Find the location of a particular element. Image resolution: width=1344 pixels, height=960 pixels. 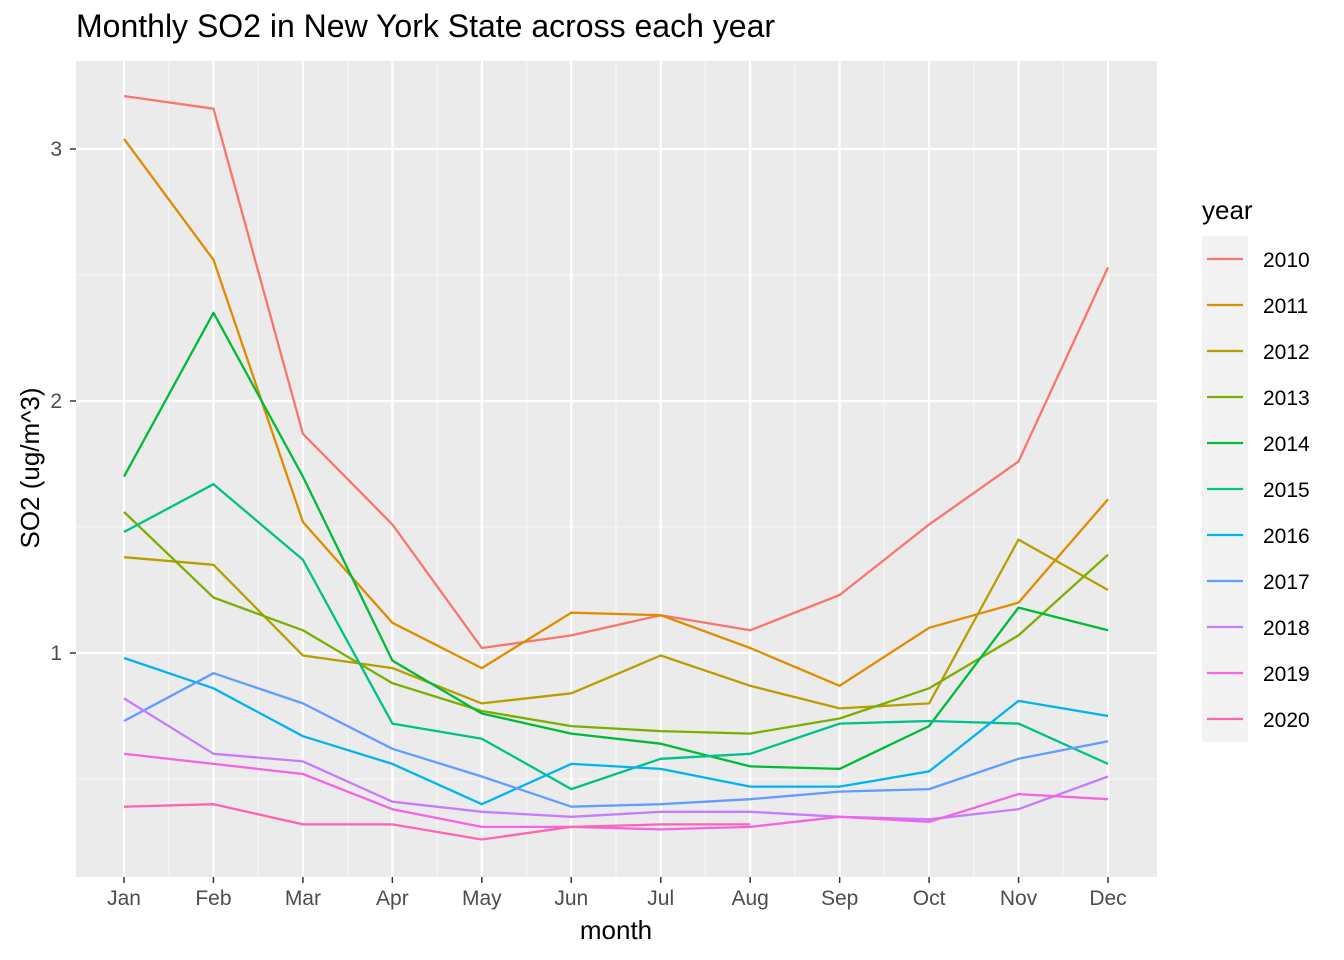

legend-label-2013: 2013 is located at coordinates (1286, 398).